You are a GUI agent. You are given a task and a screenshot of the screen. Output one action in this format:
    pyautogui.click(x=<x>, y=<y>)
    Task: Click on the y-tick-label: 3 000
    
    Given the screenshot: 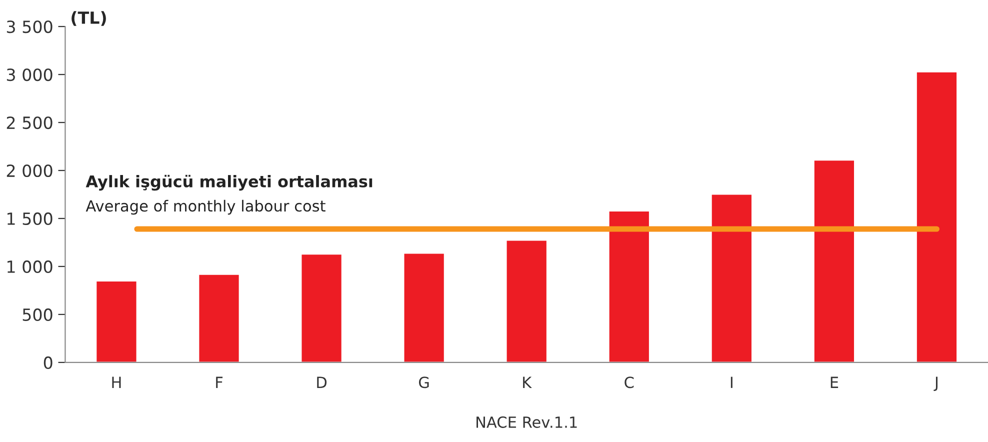 What is the action you would take?
    pyautogui.click(x=29, y=75)
    